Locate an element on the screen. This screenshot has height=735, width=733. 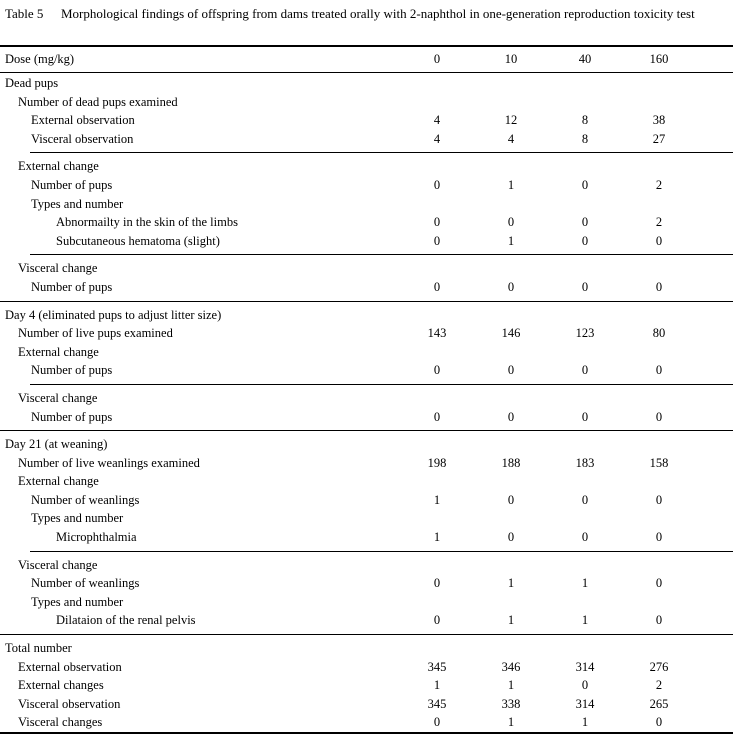
cell-value: 346 is located at coordinates (511, 666).